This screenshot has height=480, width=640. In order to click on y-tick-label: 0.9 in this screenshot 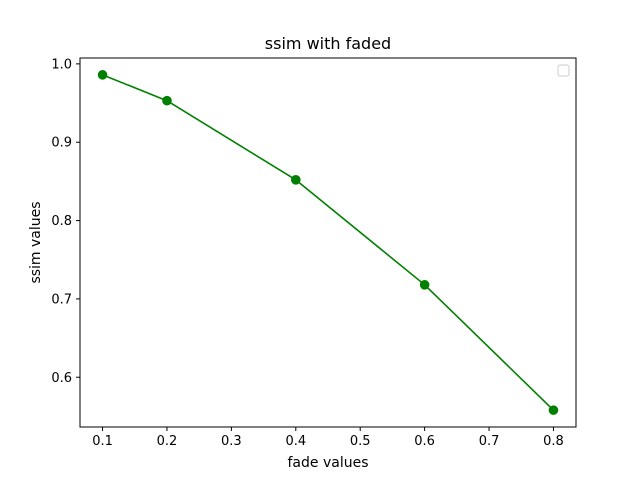, I will do `click(61, 143)`.